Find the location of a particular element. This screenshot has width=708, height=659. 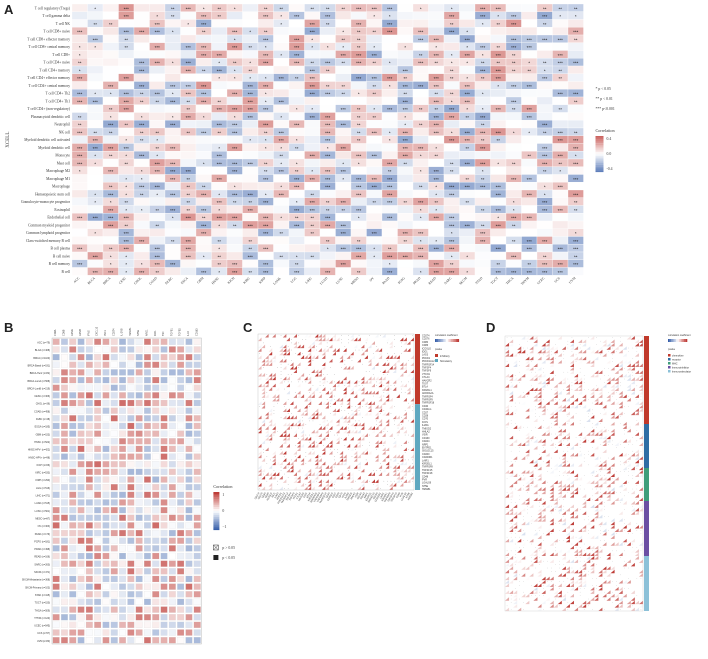

panel-b-row-label: KIRC (n=533) is located at coordinates (42, 473).